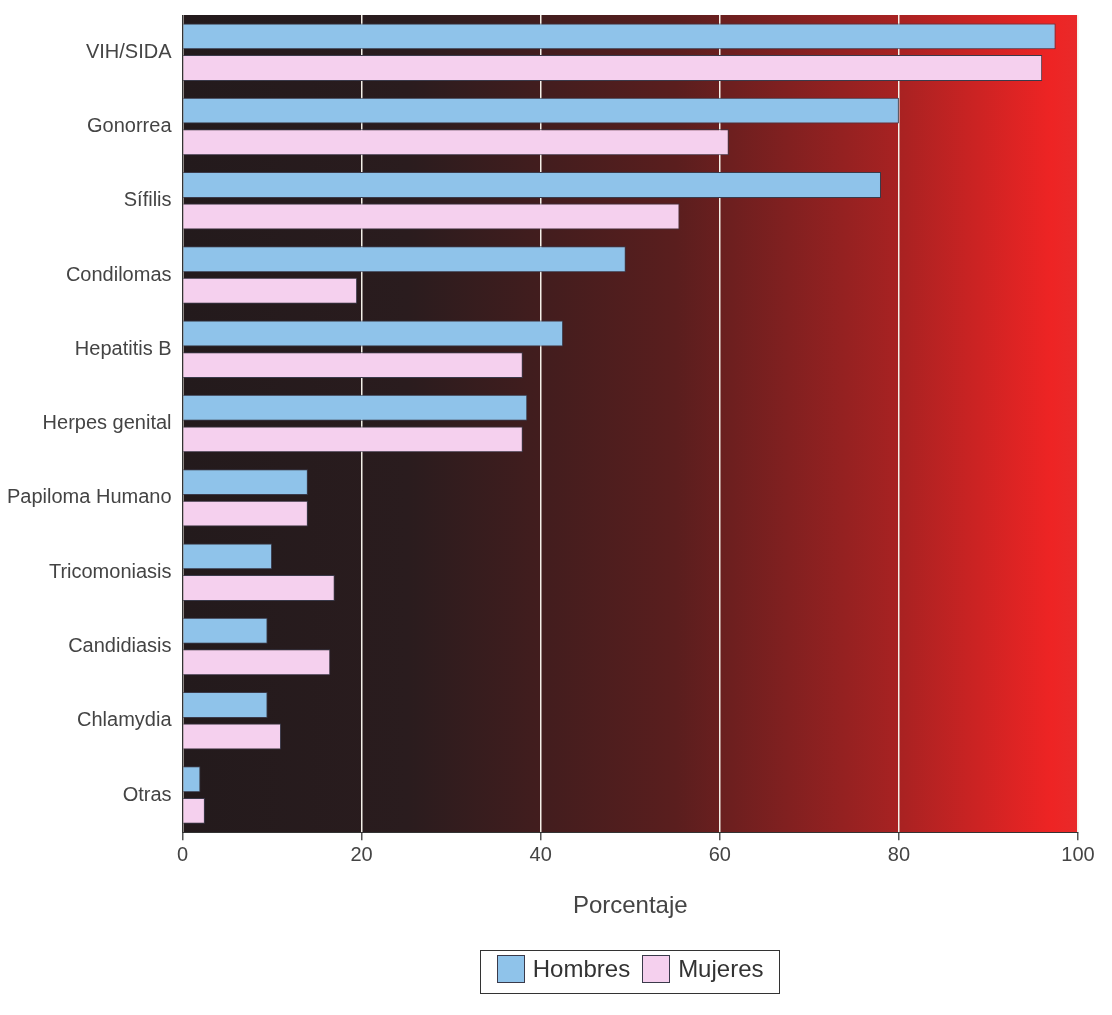 This screenshot has width=1112, height=1015. I want to click on y-tick-label: Papiloma Humano, so click(89, 496).